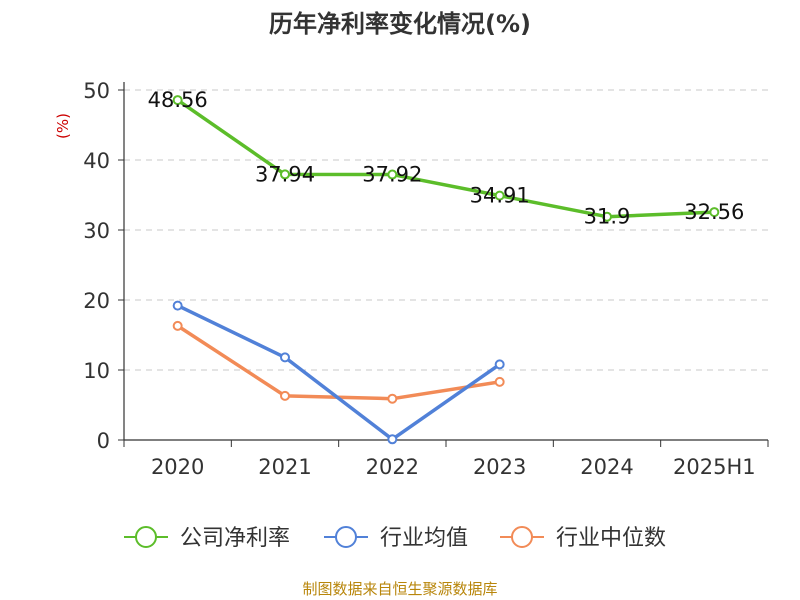 This screenshot has width=800, height=600. What do you see at coordinates (606, 467) in the screenshot?
I see `x-tick-label: 2024` at bounding box center [606, 467].